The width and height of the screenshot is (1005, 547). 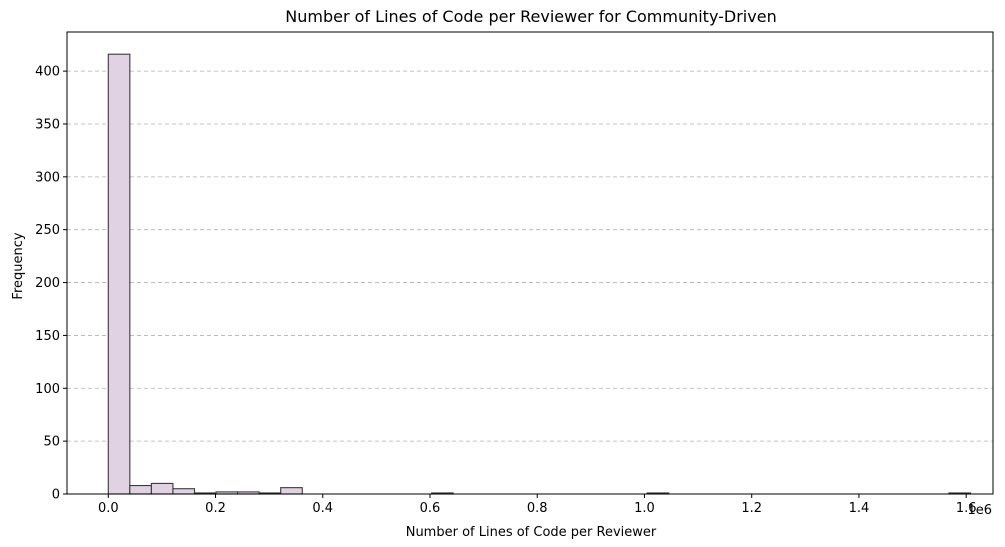 I want to click on x-tick-label: 0.2, so click(x=215, y=508).